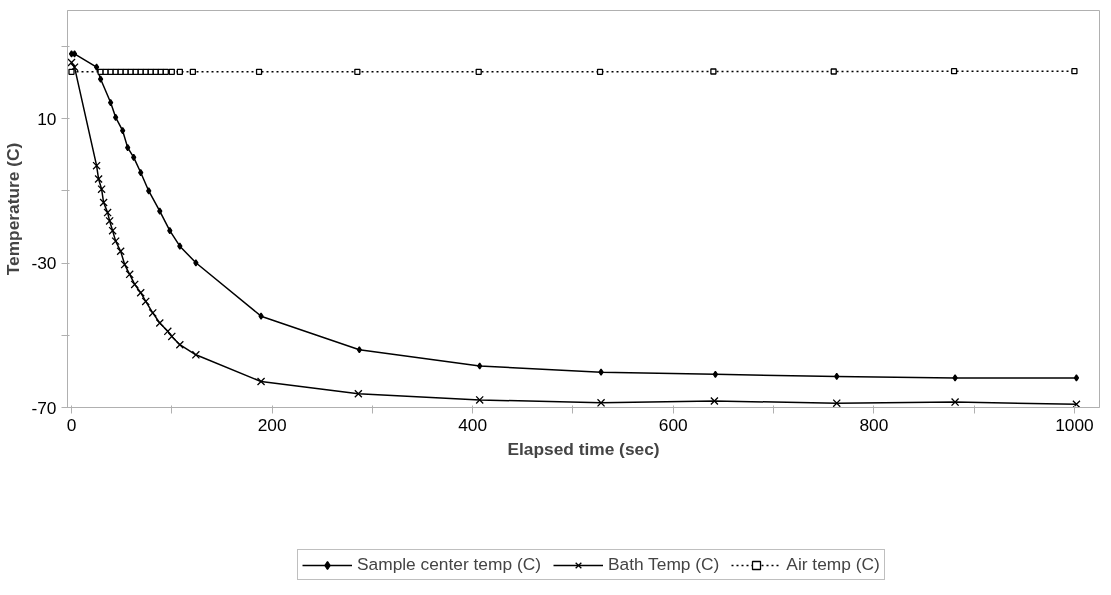 Image resolution: width=1111 pixels, height=595 pixels. What do you see at coordinates (833, 564) in the screenshot?
I see `legend-label: Air temp (C)` at bounding box center [833, 564].